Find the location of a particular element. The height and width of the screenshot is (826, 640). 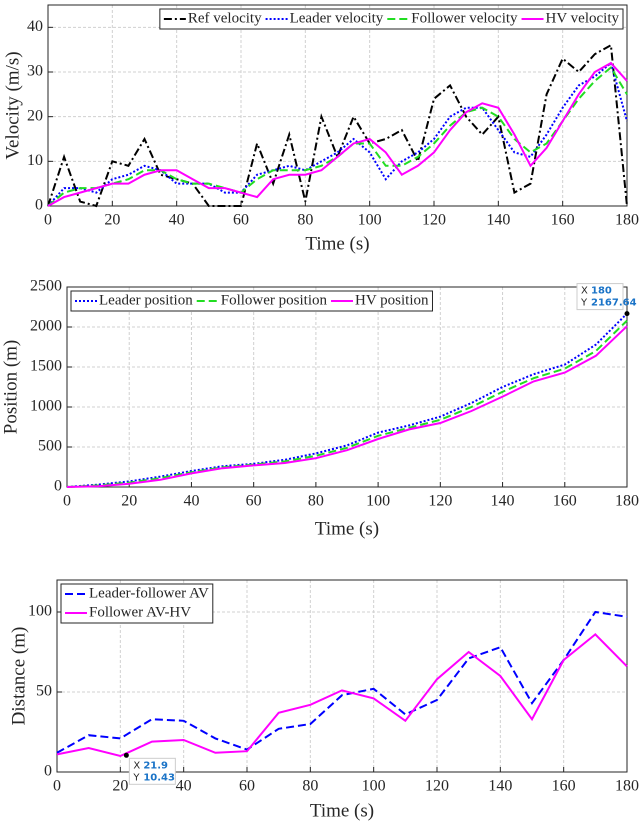

legend-label: HV position is located at coordinates (392, 300).